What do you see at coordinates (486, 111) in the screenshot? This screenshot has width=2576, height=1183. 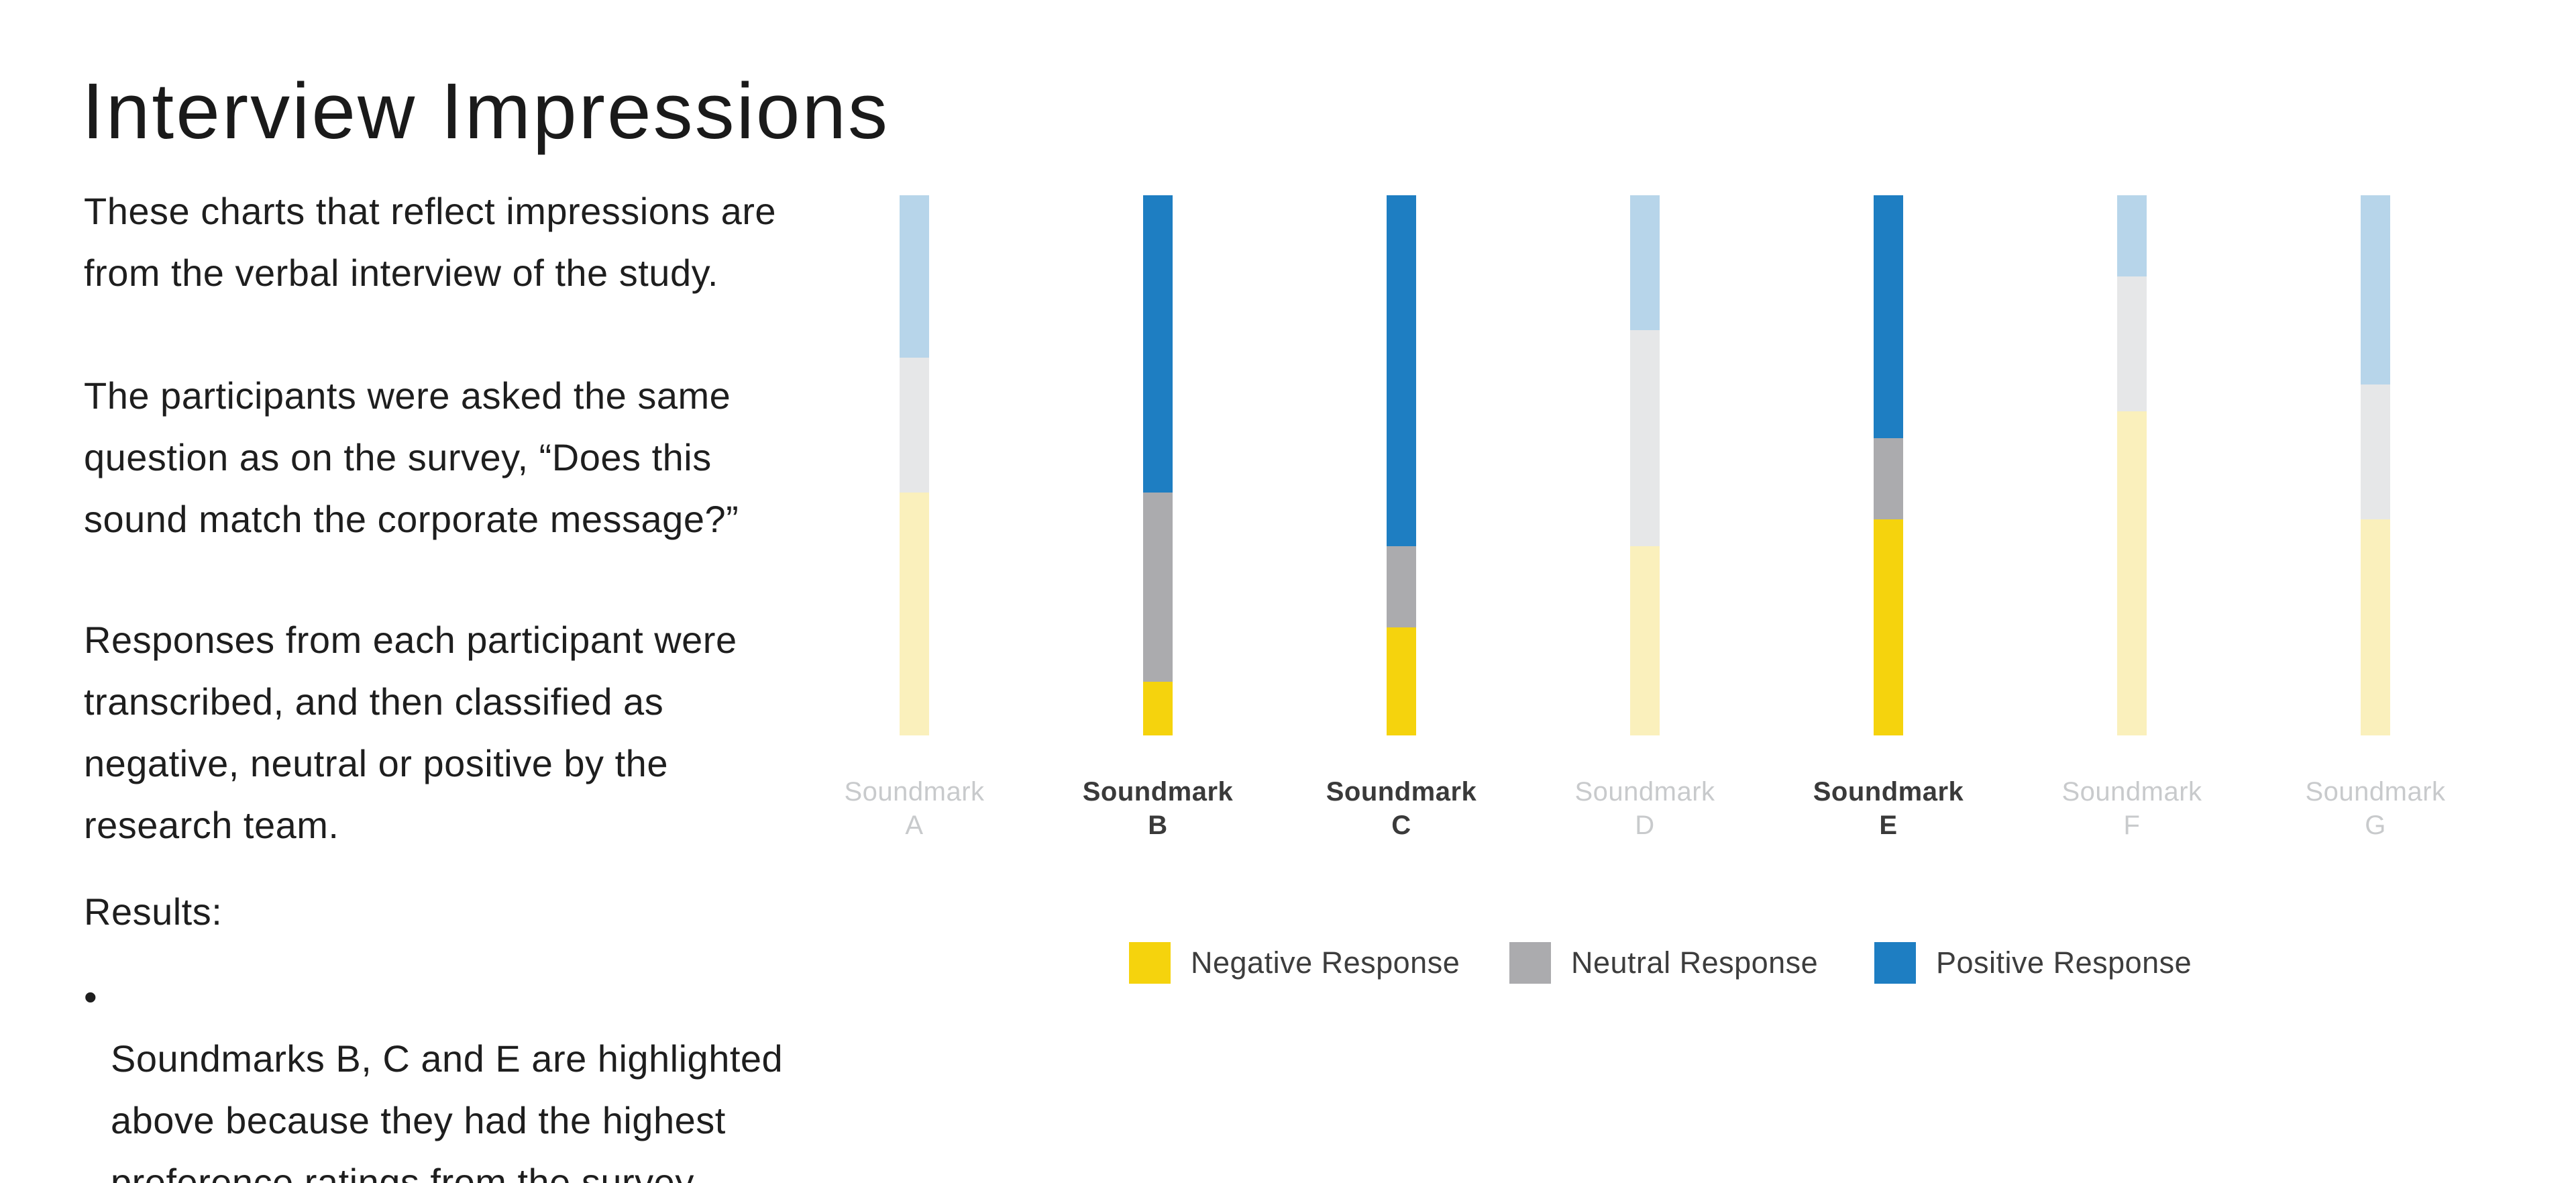 I see `page-title: Interview Impressions` at bounding box center [486, 111].